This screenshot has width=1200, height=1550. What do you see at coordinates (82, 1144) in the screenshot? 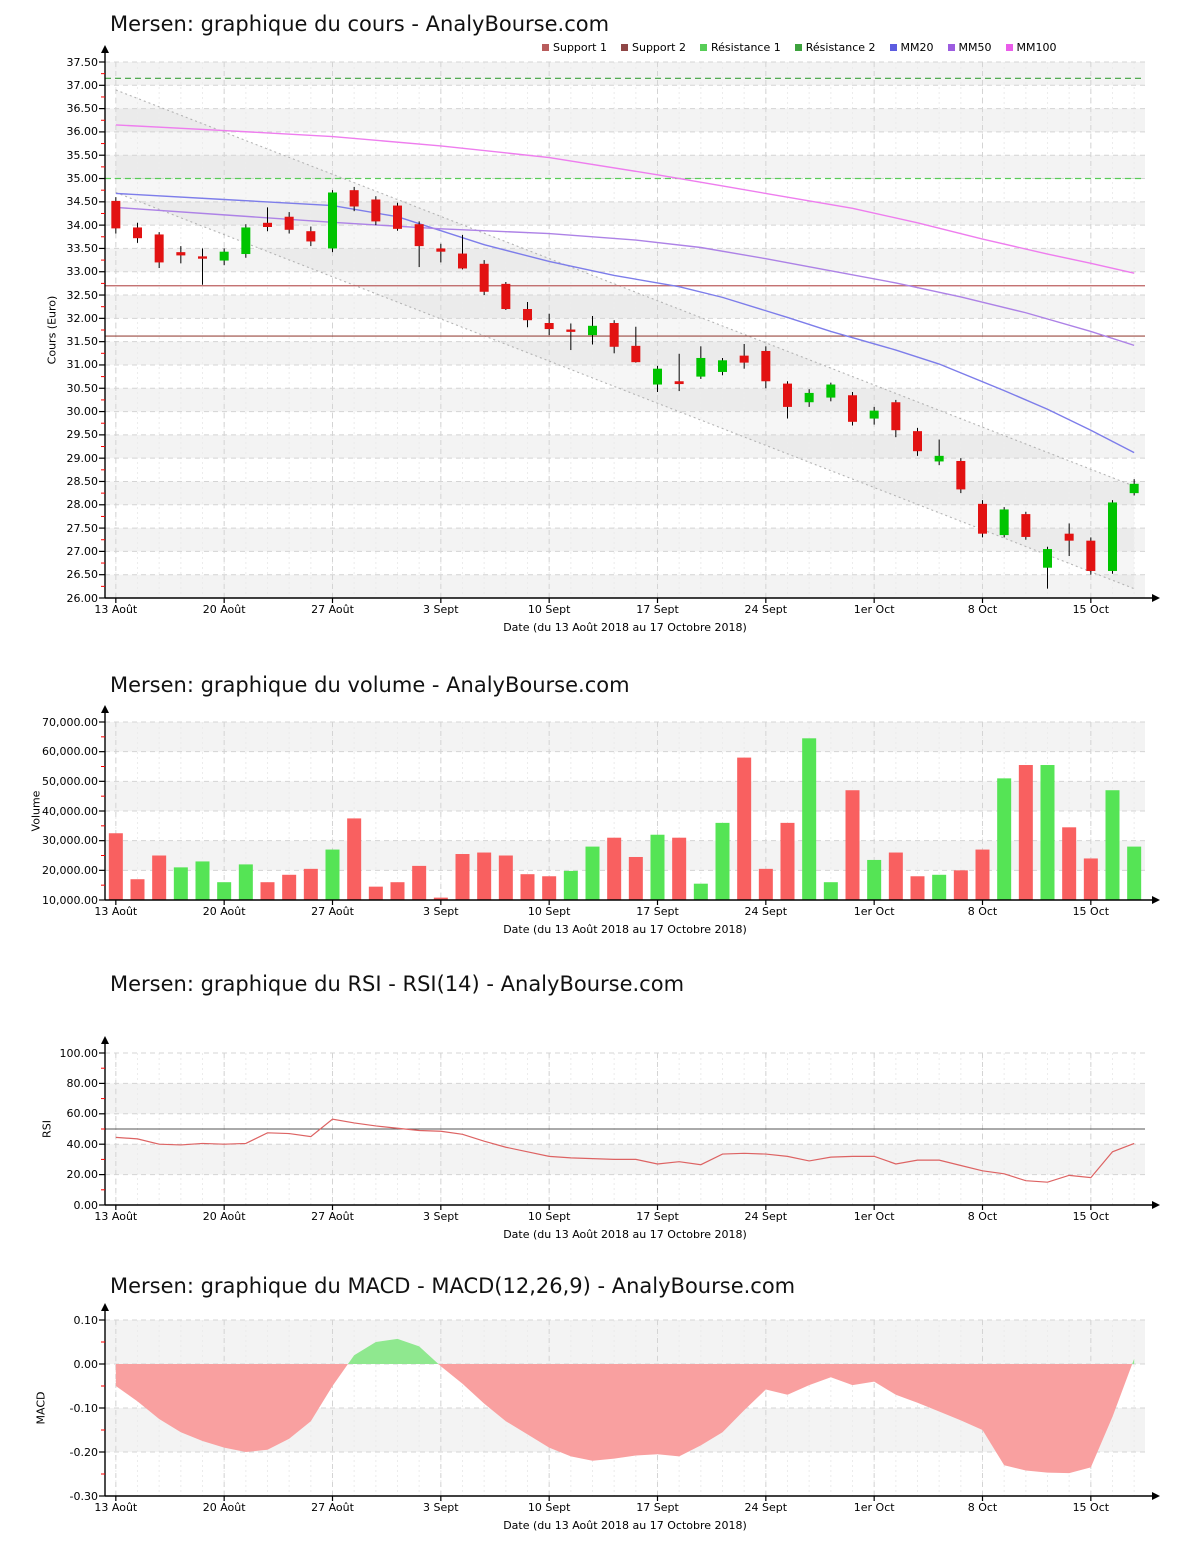
I see `rsi-y-tick-label: 40.00` at bounding box center [82, 1144].